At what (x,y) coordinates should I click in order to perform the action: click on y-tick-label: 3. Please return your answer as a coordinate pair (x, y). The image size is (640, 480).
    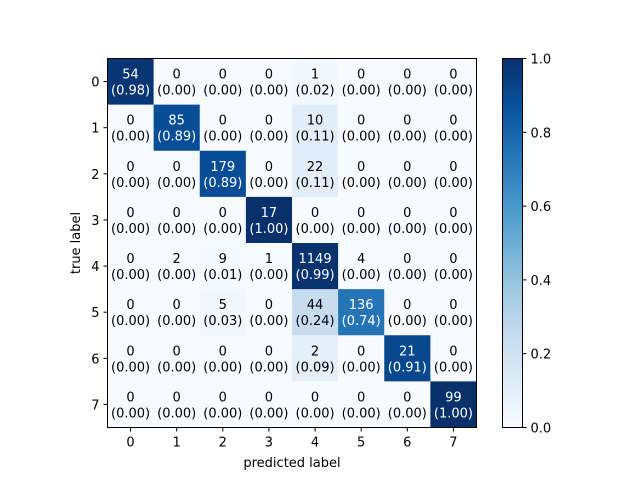
    Looking at the image, I should click on (95, 221).